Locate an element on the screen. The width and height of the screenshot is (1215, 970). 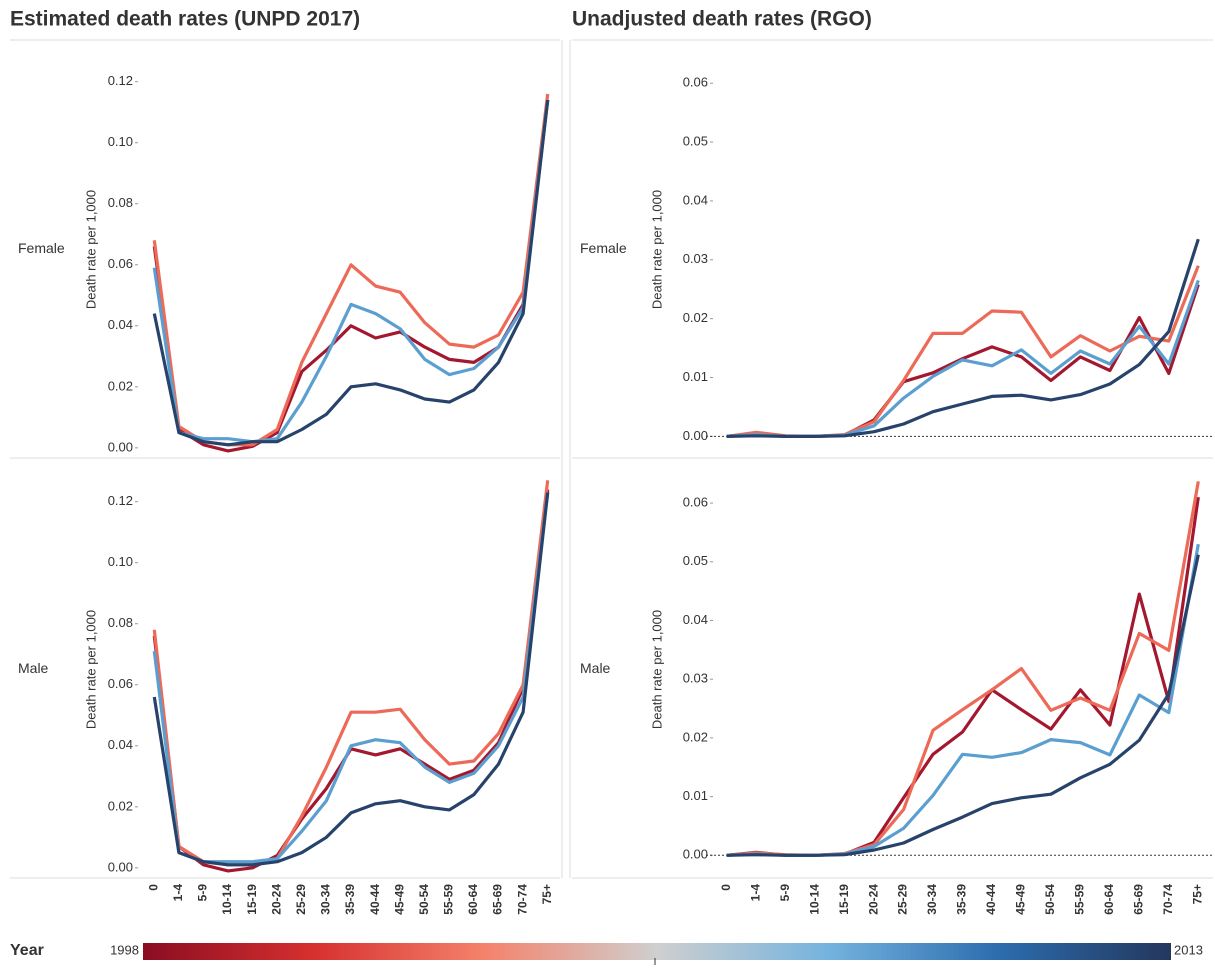
legend-min: 1998 is located at coordinates (124, 949).